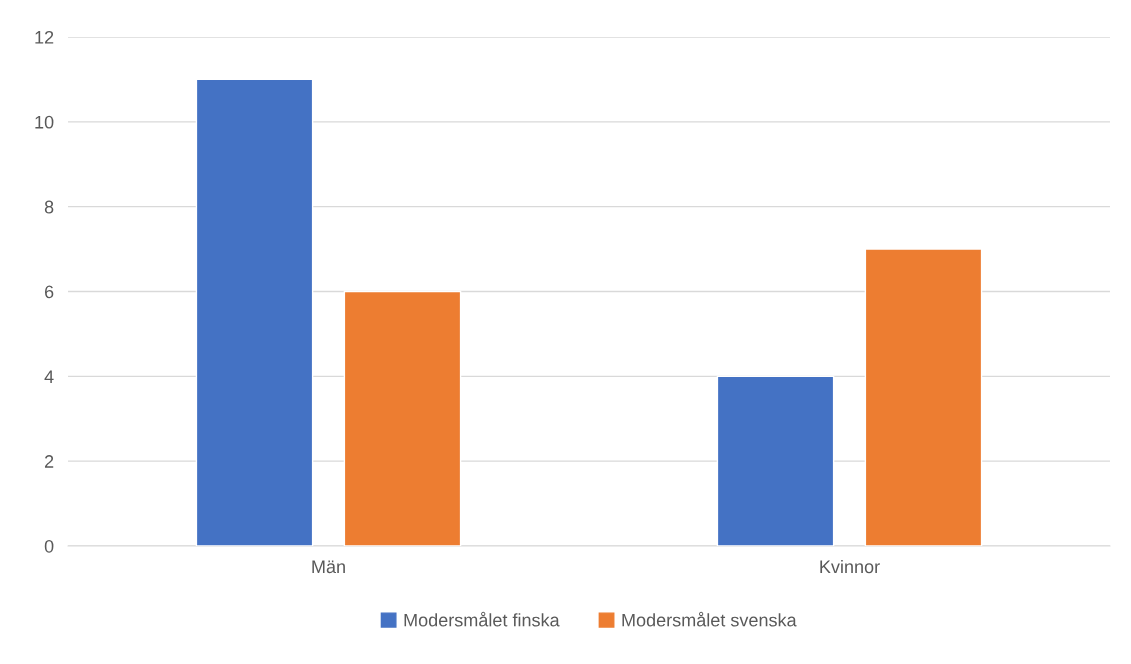  What do you see at coordinates (44, 37) in the screenshot?
I see `y-tick-label: 12` at bounding box center [44, 37].